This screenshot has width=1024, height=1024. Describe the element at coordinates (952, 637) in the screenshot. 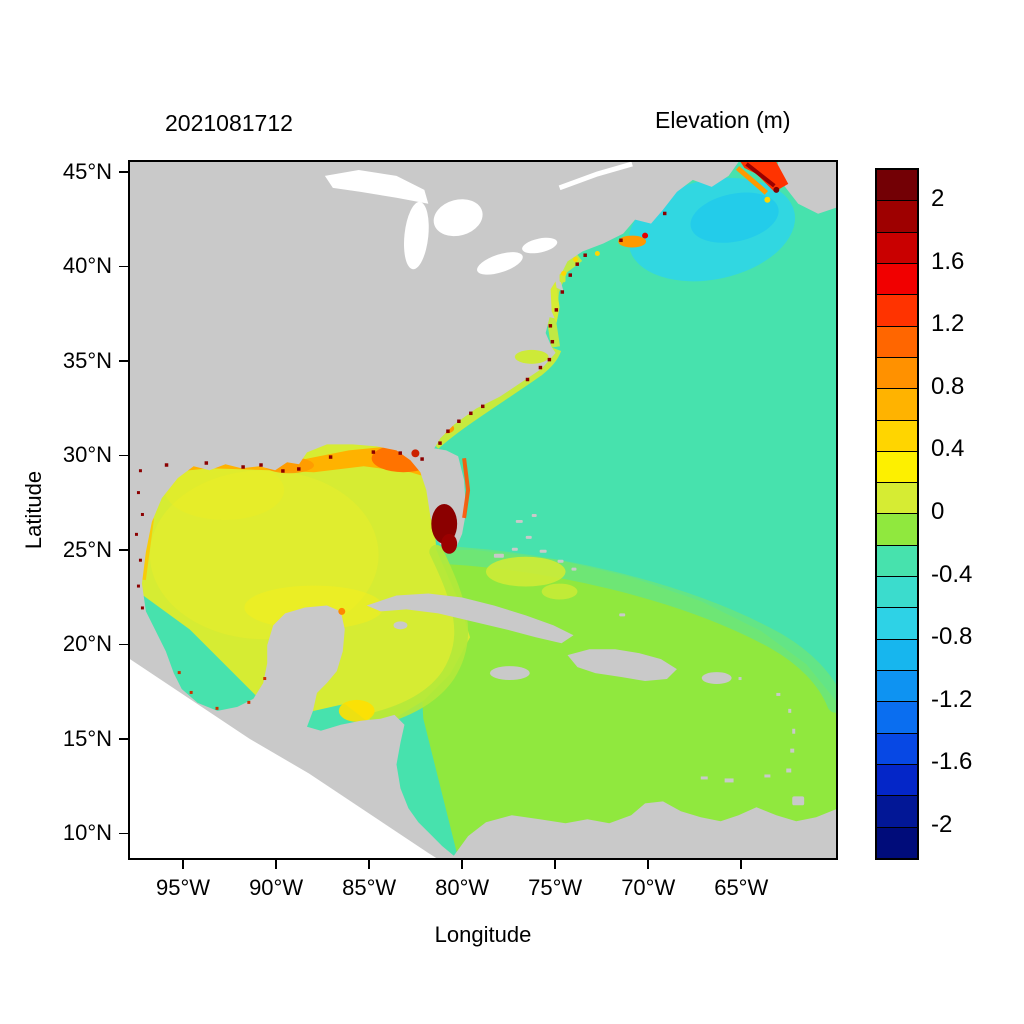

I see `colorbar-tick-label: -0.8` at that location.